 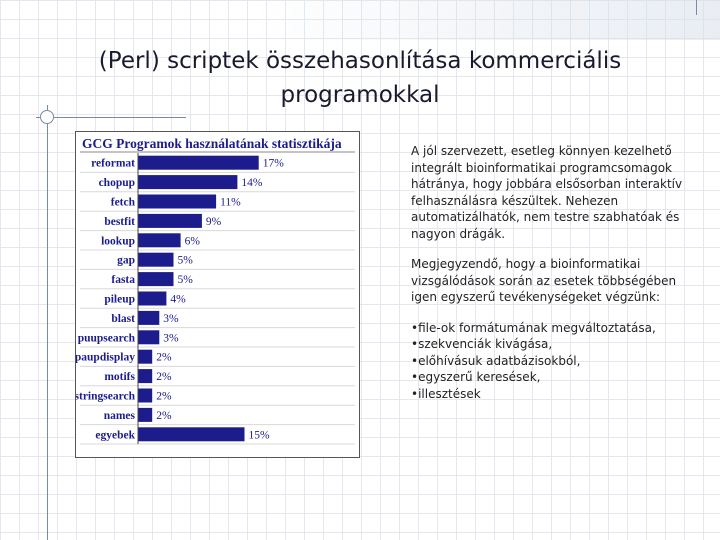 What do you see at coordinates (260, 435) in the screenshot?
I see `value-label: 15%` at bounding box center [260, 435].